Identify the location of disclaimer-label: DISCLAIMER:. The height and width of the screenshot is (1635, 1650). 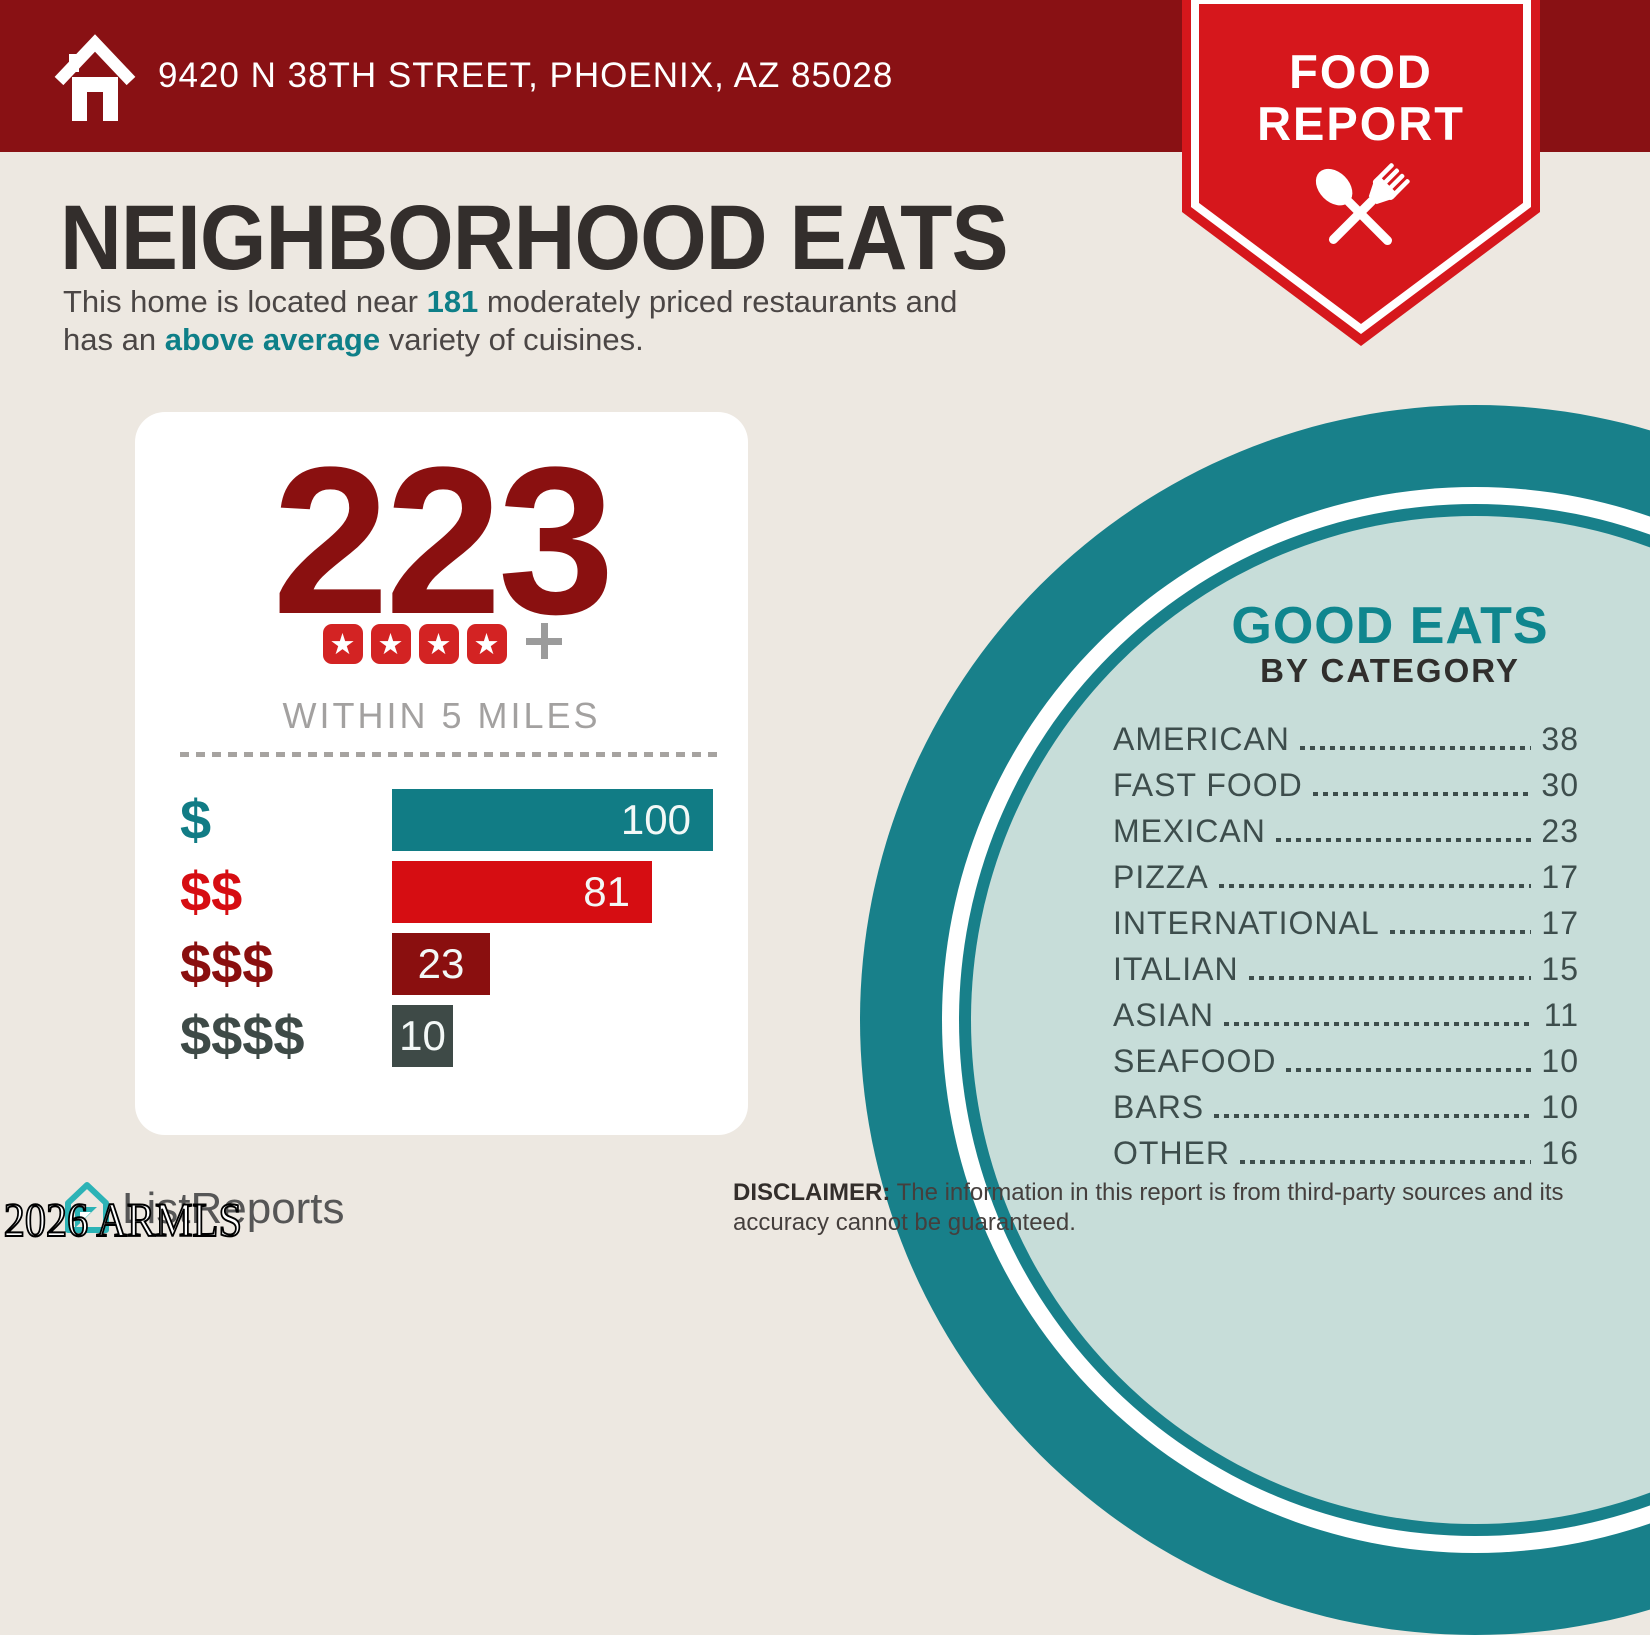
(812, 1192).